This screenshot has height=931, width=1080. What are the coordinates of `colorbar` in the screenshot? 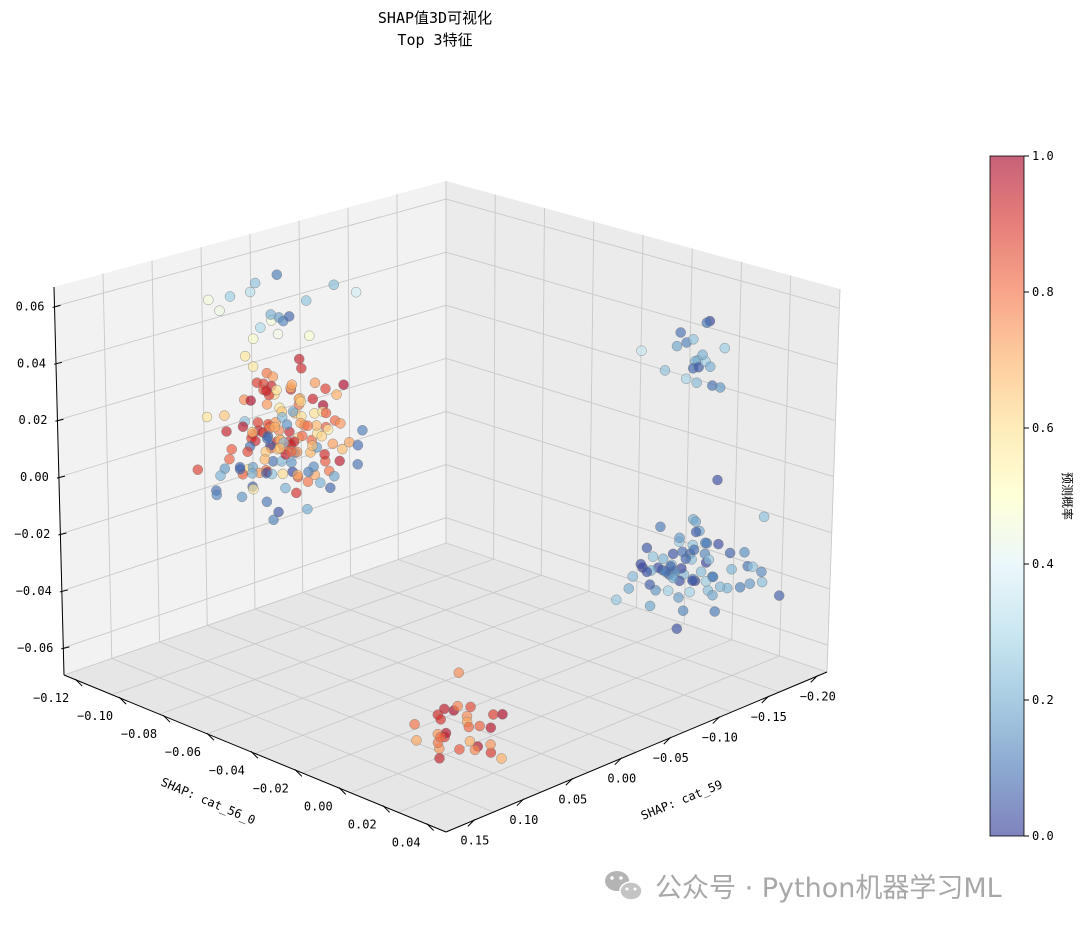 It's located at (1007, 496).